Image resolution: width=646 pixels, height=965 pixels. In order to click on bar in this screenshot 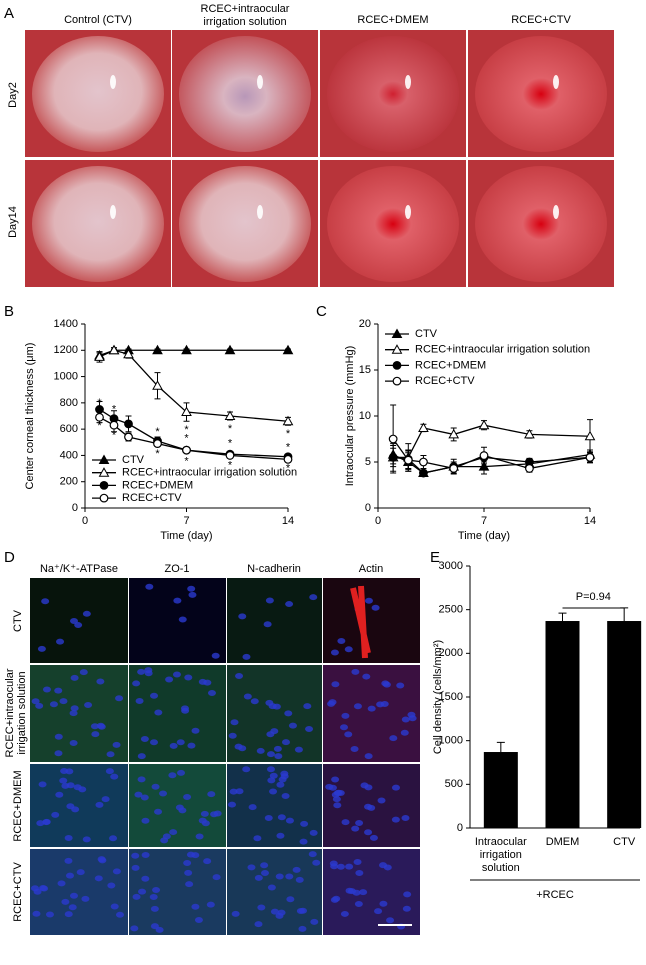, I will do `click(624, 724)`.